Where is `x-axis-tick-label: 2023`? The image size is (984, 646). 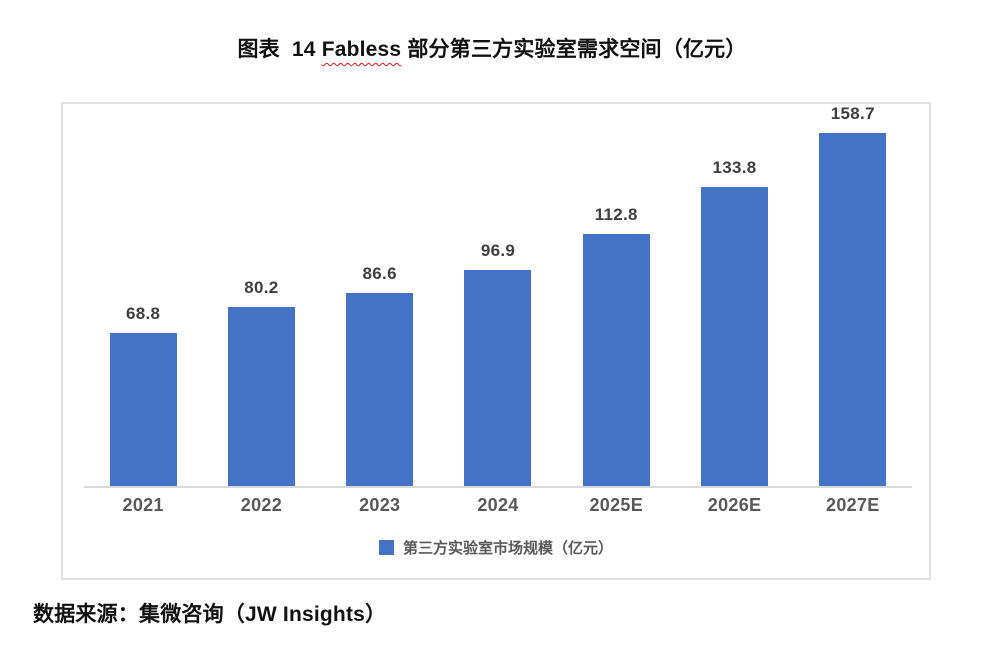
x-axis-tick-label: 2023 is located at coordinates (380, 505).